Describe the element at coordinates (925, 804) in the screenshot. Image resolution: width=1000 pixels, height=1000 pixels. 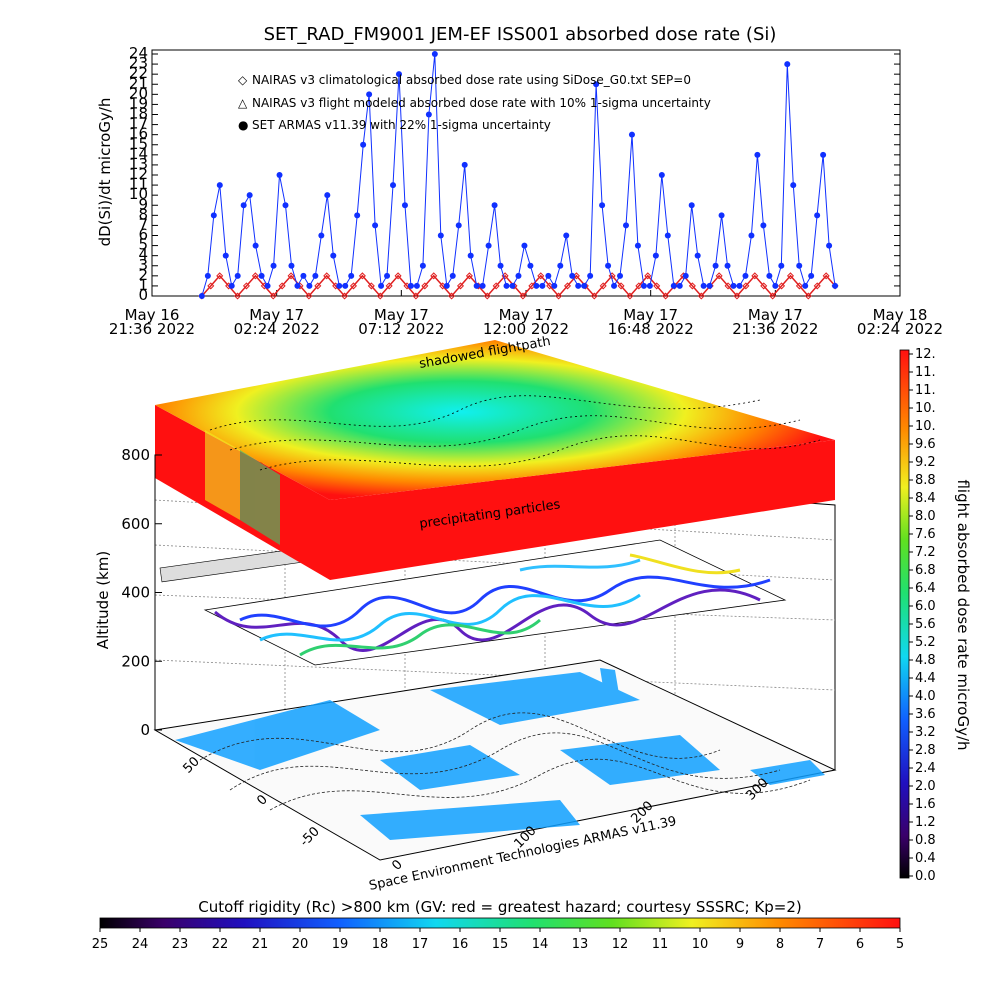
I see `colorbar-tick-label: 1.6` at that location.